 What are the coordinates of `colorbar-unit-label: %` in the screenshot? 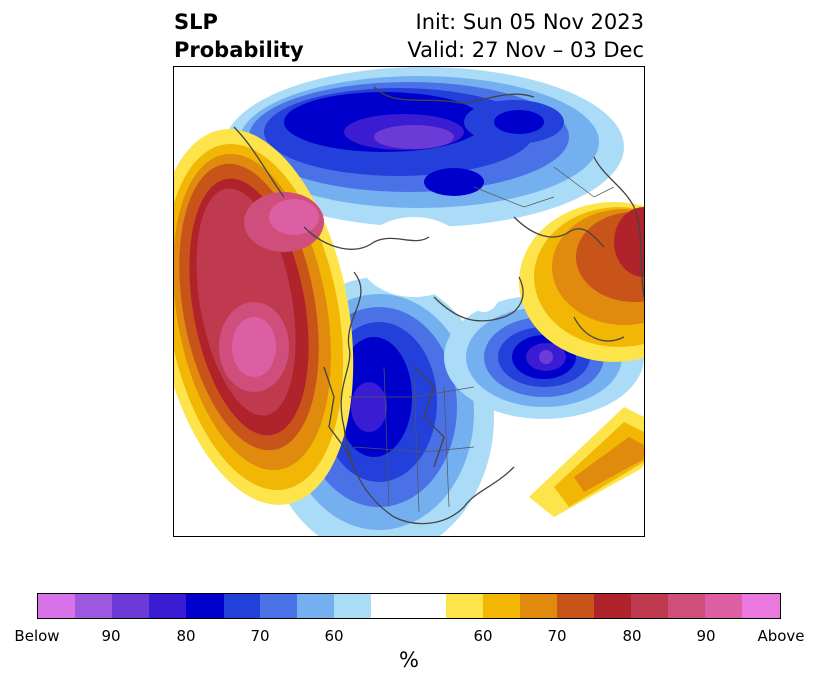 It's located at (409, 660).